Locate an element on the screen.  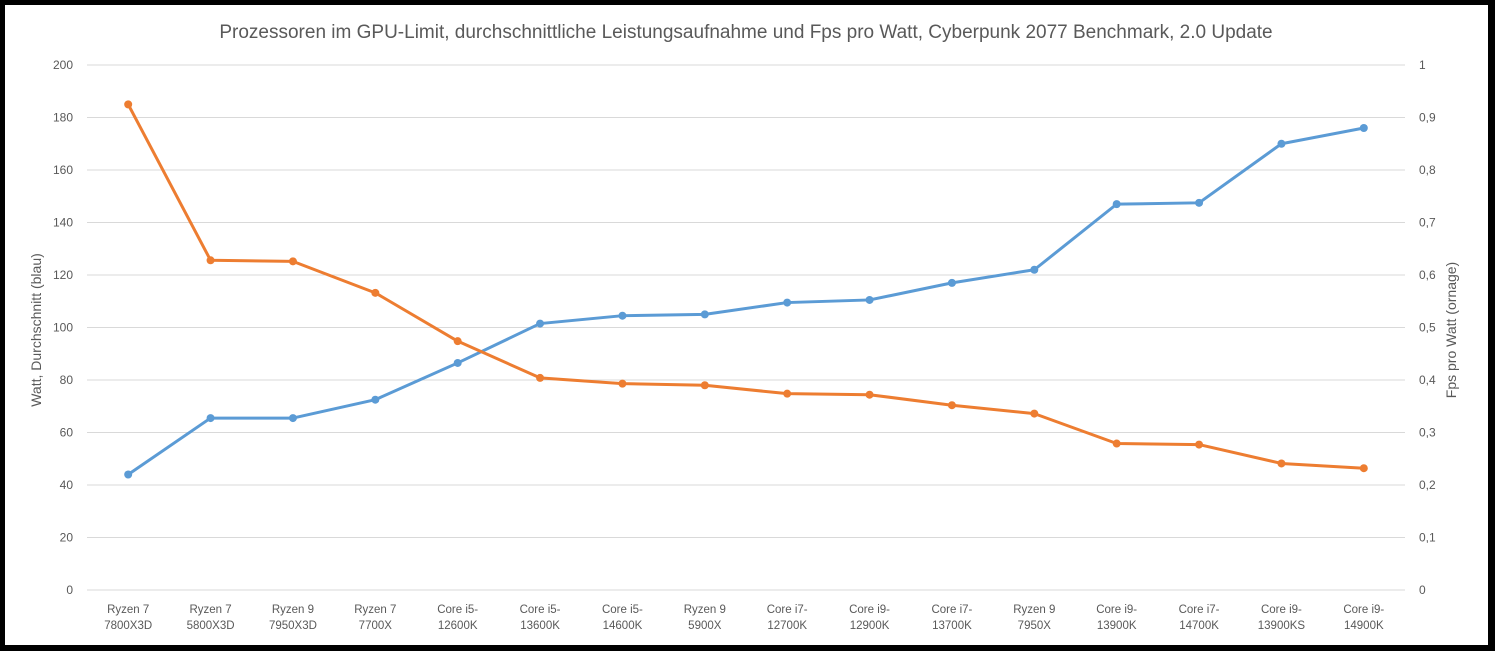
left-tick-label: 20 is located at coordinates (67, 538).